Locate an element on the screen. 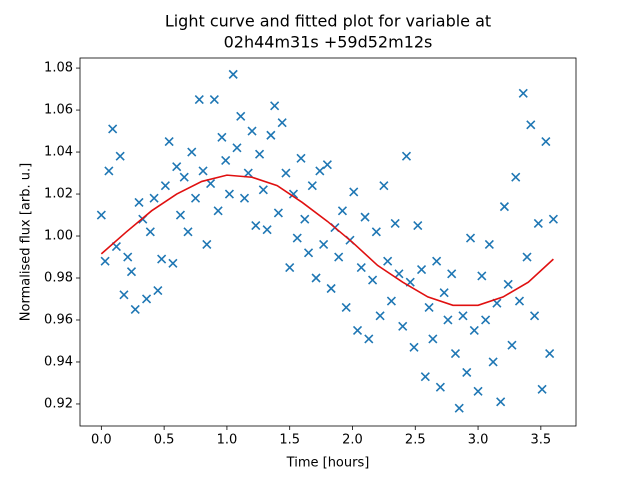 The height and width of the screenshot is (480, 640). x-tick-label: 3.0 is located at coordinates (478, 440).